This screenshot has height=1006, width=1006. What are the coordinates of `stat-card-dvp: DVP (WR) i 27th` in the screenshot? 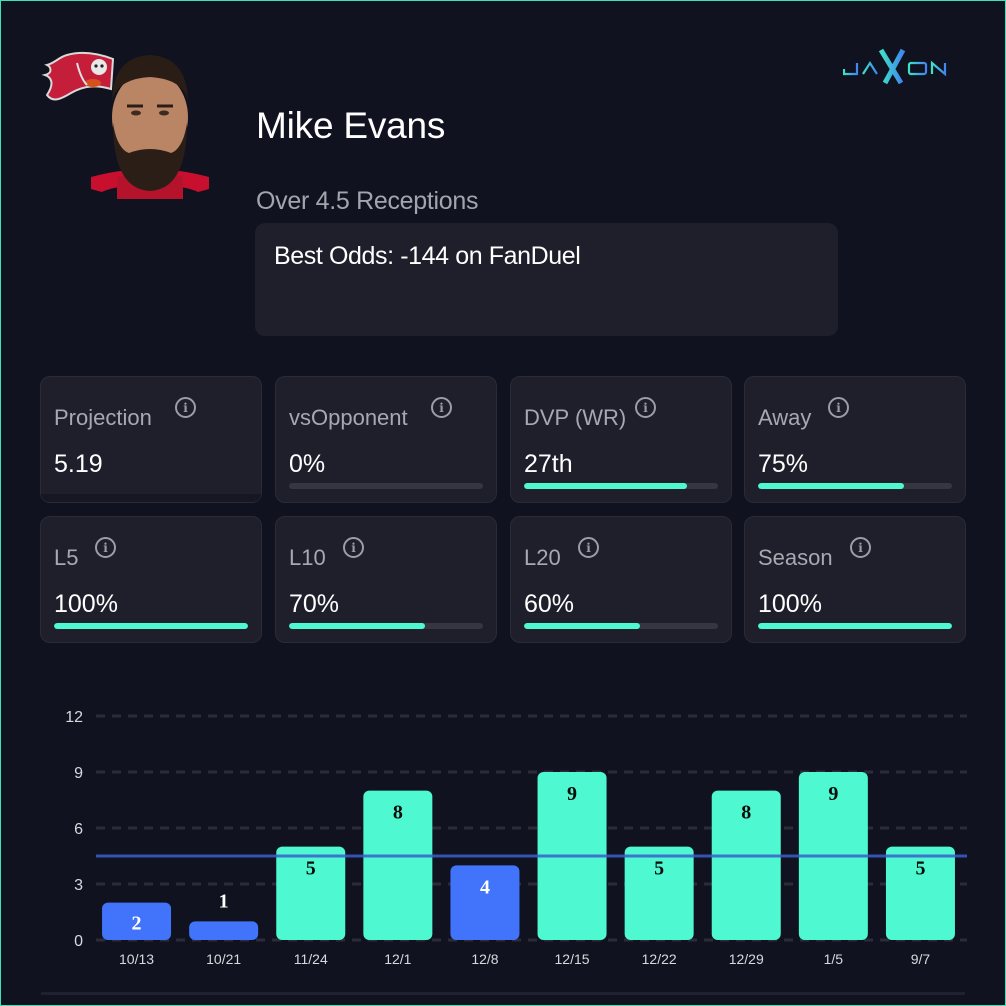 It's located at (621, 439).